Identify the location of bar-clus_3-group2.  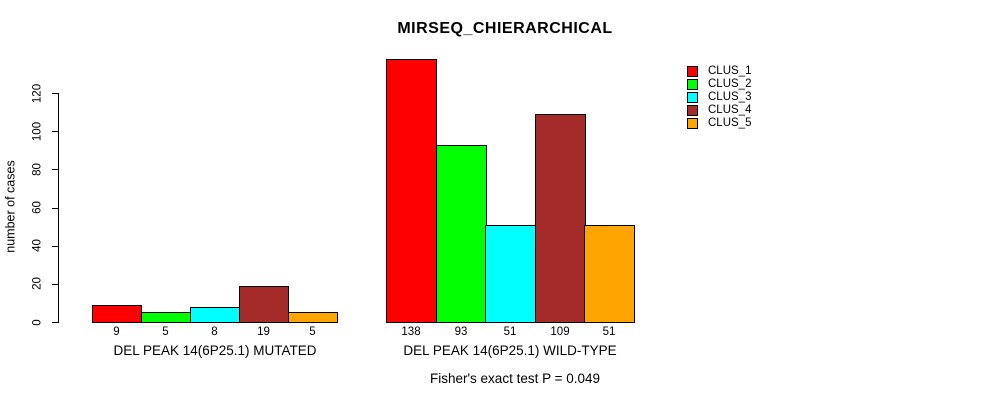
(510, 274).